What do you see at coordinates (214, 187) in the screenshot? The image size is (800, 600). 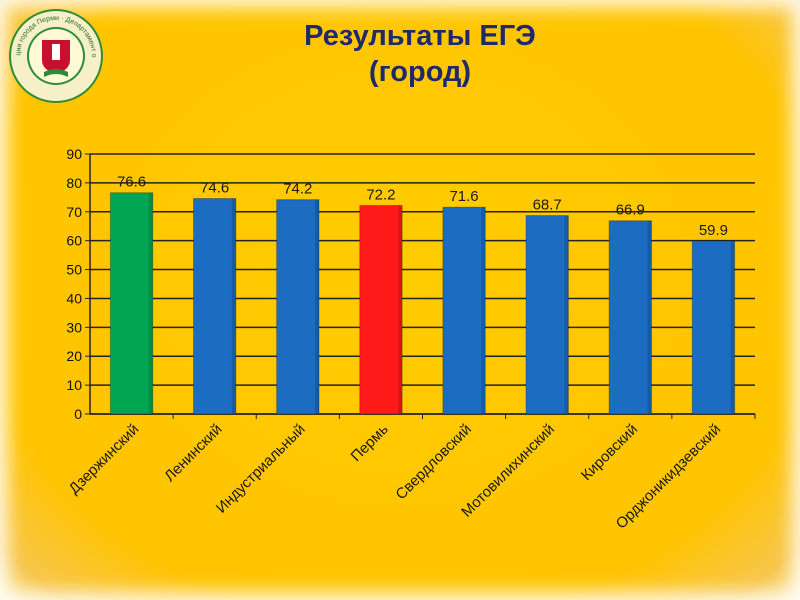 I see `data-label: 74.6` at bounding box center [214, 187].